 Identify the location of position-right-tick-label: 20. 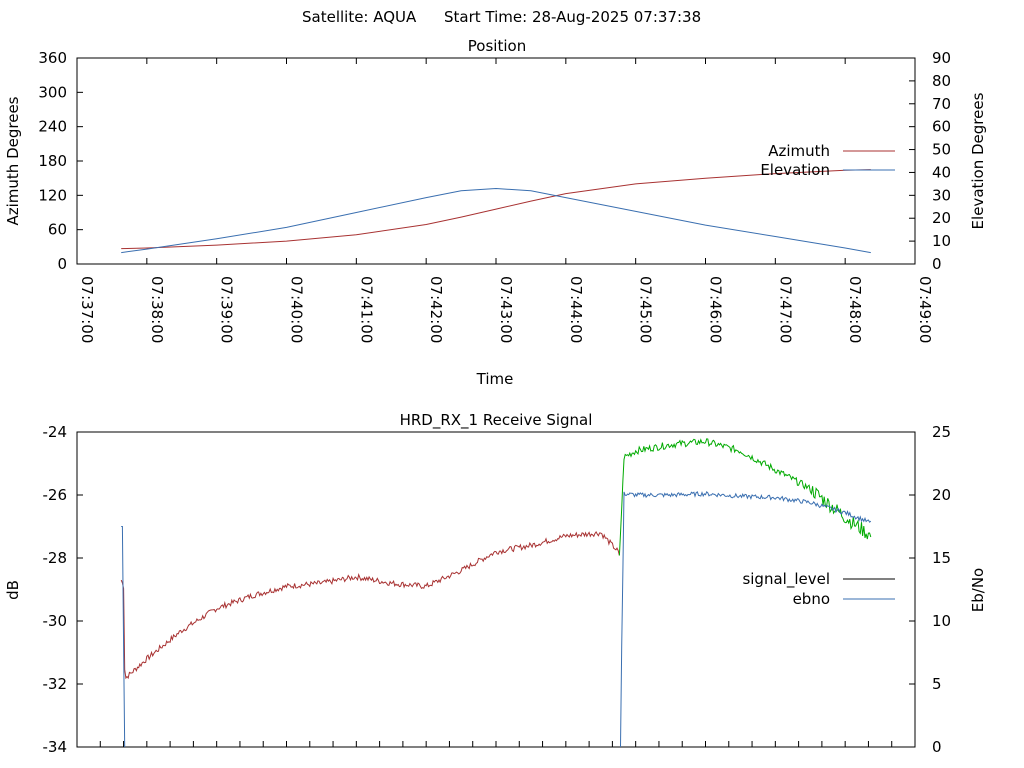
(941, 218).